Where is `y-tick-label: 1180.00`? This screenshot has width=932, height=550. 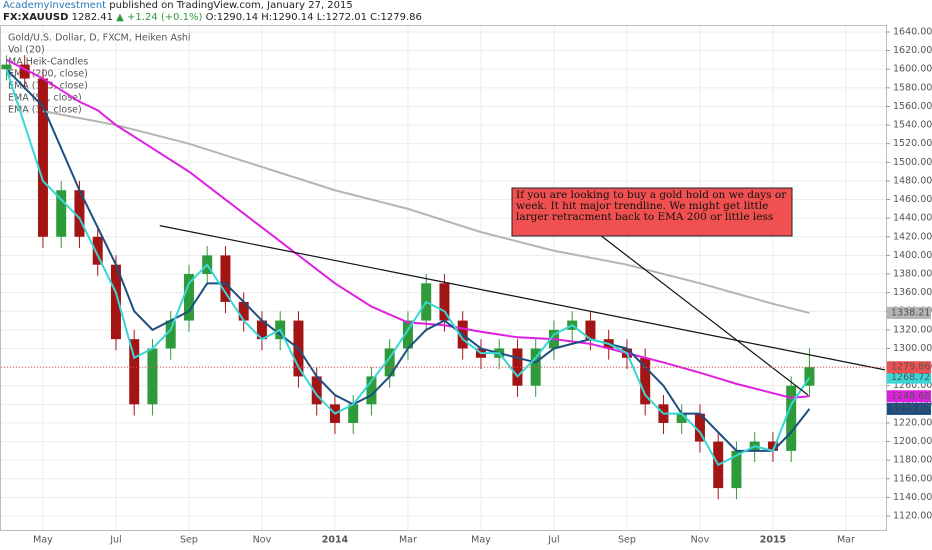
y-tick-label: 1180.00 is located at coordinates (912, 460).